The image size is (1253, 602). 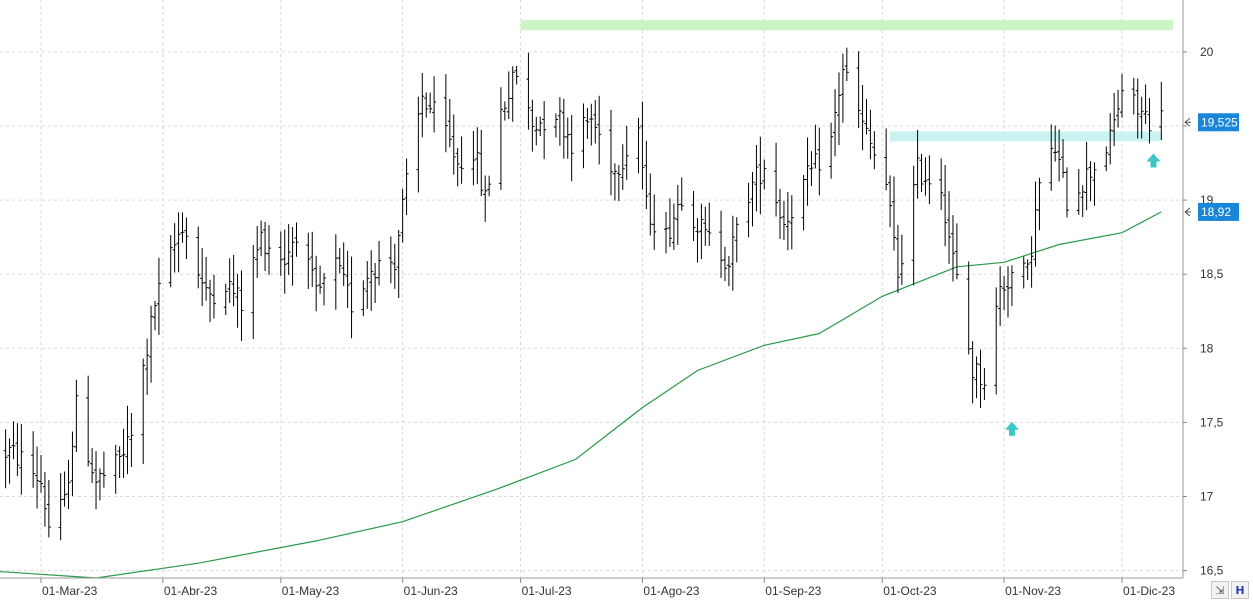 I want to click on y-tick-label: 18, so click(x=1207, y=348).